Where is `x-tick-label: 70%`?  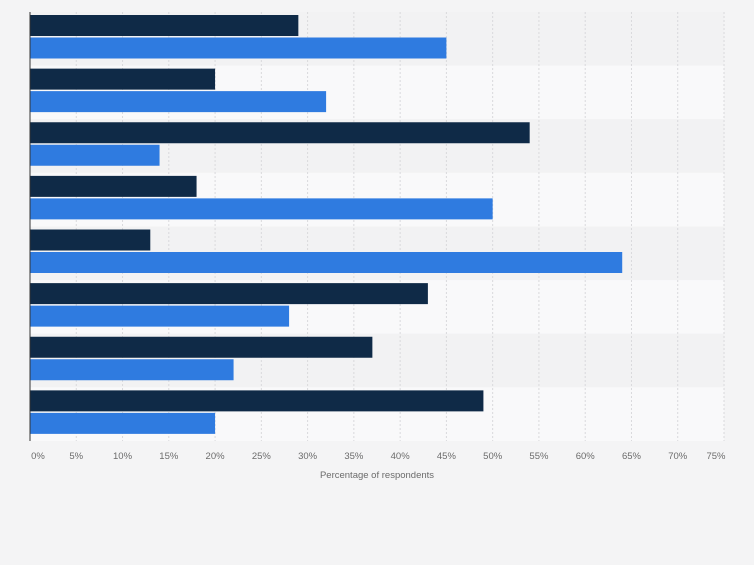
x-tick-label: 70% is located at coordinates (678, 456).